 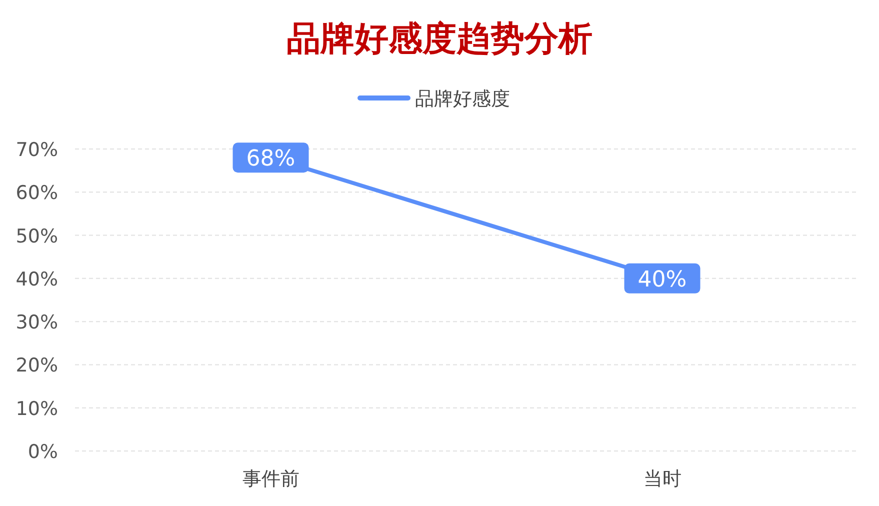 What do you see at coordinates (37, 279) in the screenshot?
I see `y-tick-label: 40%` at bounding box center [37, 279].